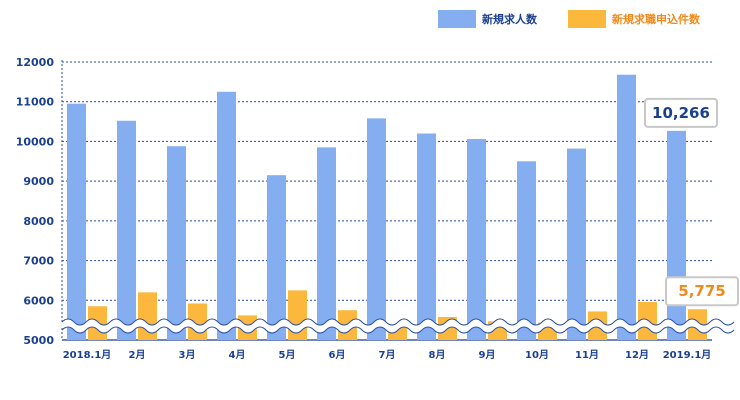 The image size is (740, 400). What do you see at coordinates (337, 355) in the screenshot?
I see `x-tick-label: 6月` at bounding box center [337, 355].